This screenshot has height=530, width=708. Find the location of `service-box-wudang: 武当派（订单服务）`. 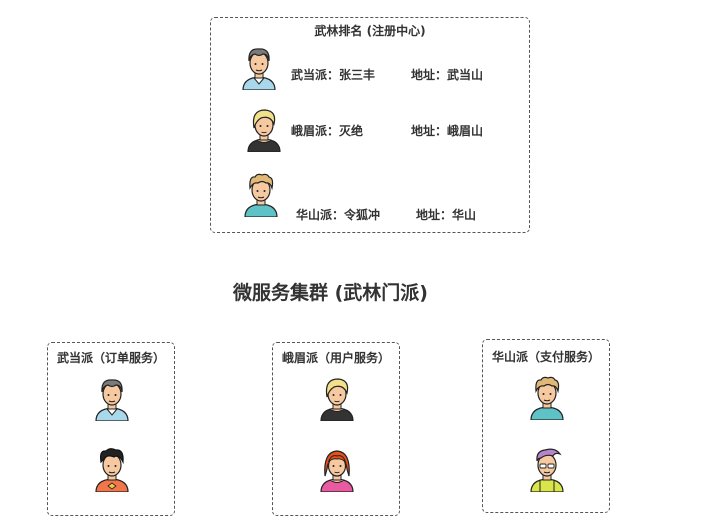

service-box-wudang: 武当派（订单服务） is located at coordinates (111, 429).